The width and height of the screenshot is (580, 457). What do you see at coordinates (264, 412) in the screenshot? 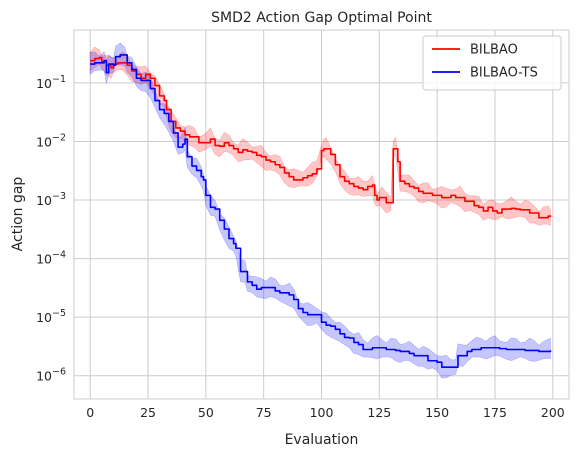
I see `x-tick-label: 75` at bounding box center [264, 412].